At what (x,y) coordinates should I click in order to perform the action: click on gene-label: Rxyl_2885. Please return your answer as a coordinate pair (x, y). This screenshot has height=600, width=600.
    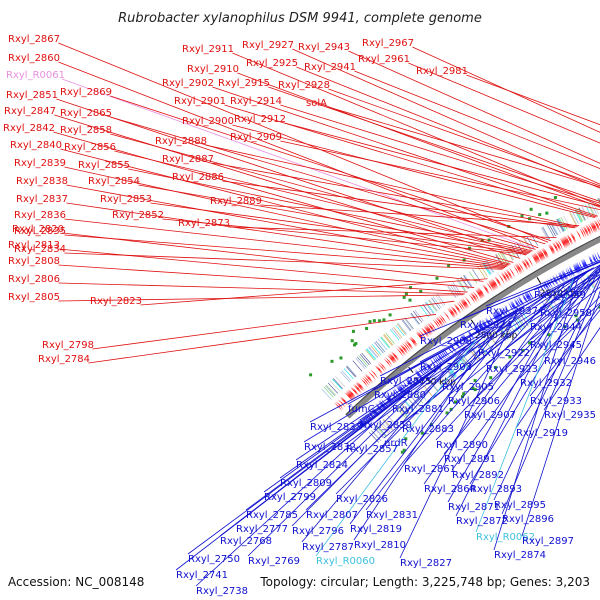
    Looking at the image, I should click on (406, 381).